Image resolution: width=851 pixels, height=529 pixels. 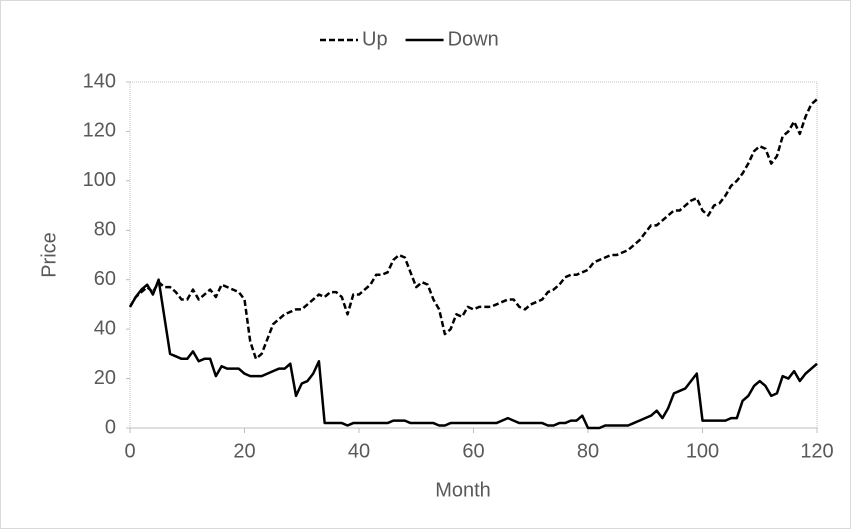 What do you see at coordinates (99, 180) in the screenshot?
I see `y-tick-label: 100` at bounding box center [99, 180].